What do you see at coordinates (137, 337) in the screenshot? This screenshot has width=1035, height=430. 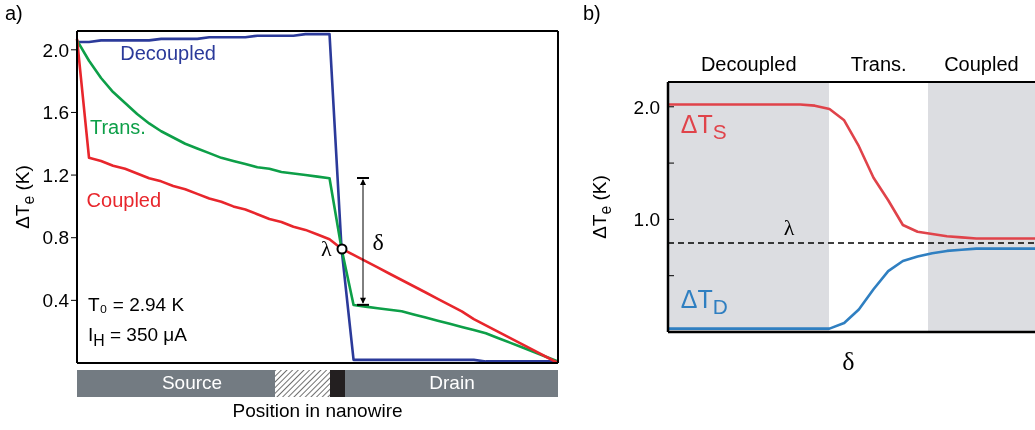 I see `annotation: I$_{H}$ = 350 μA` at bounding box center [137, 337].